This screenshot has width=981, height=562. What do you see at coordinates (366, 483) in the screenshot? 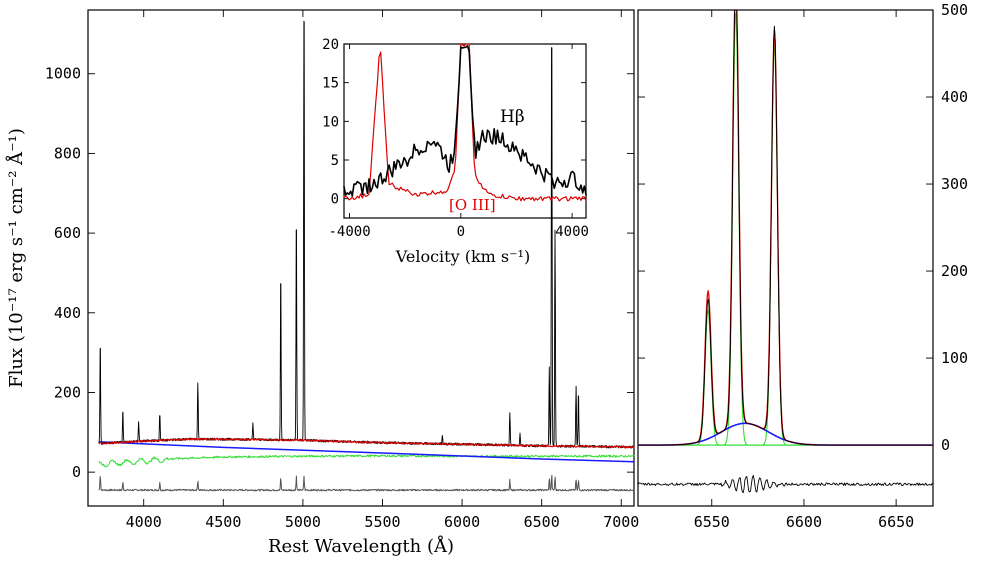
I see `series-emission-residual` at bounding box center [366, 483].